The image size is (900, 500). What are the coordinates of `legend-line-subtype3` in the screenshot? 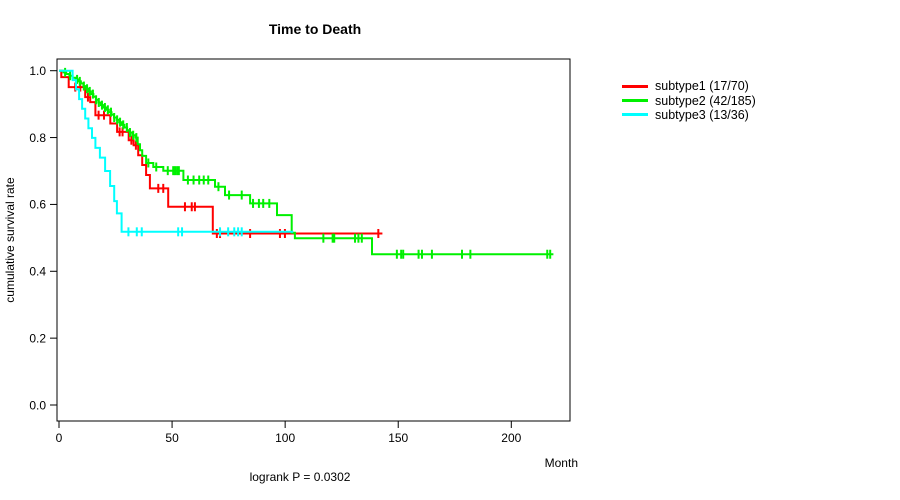 It's located at (635, 115).